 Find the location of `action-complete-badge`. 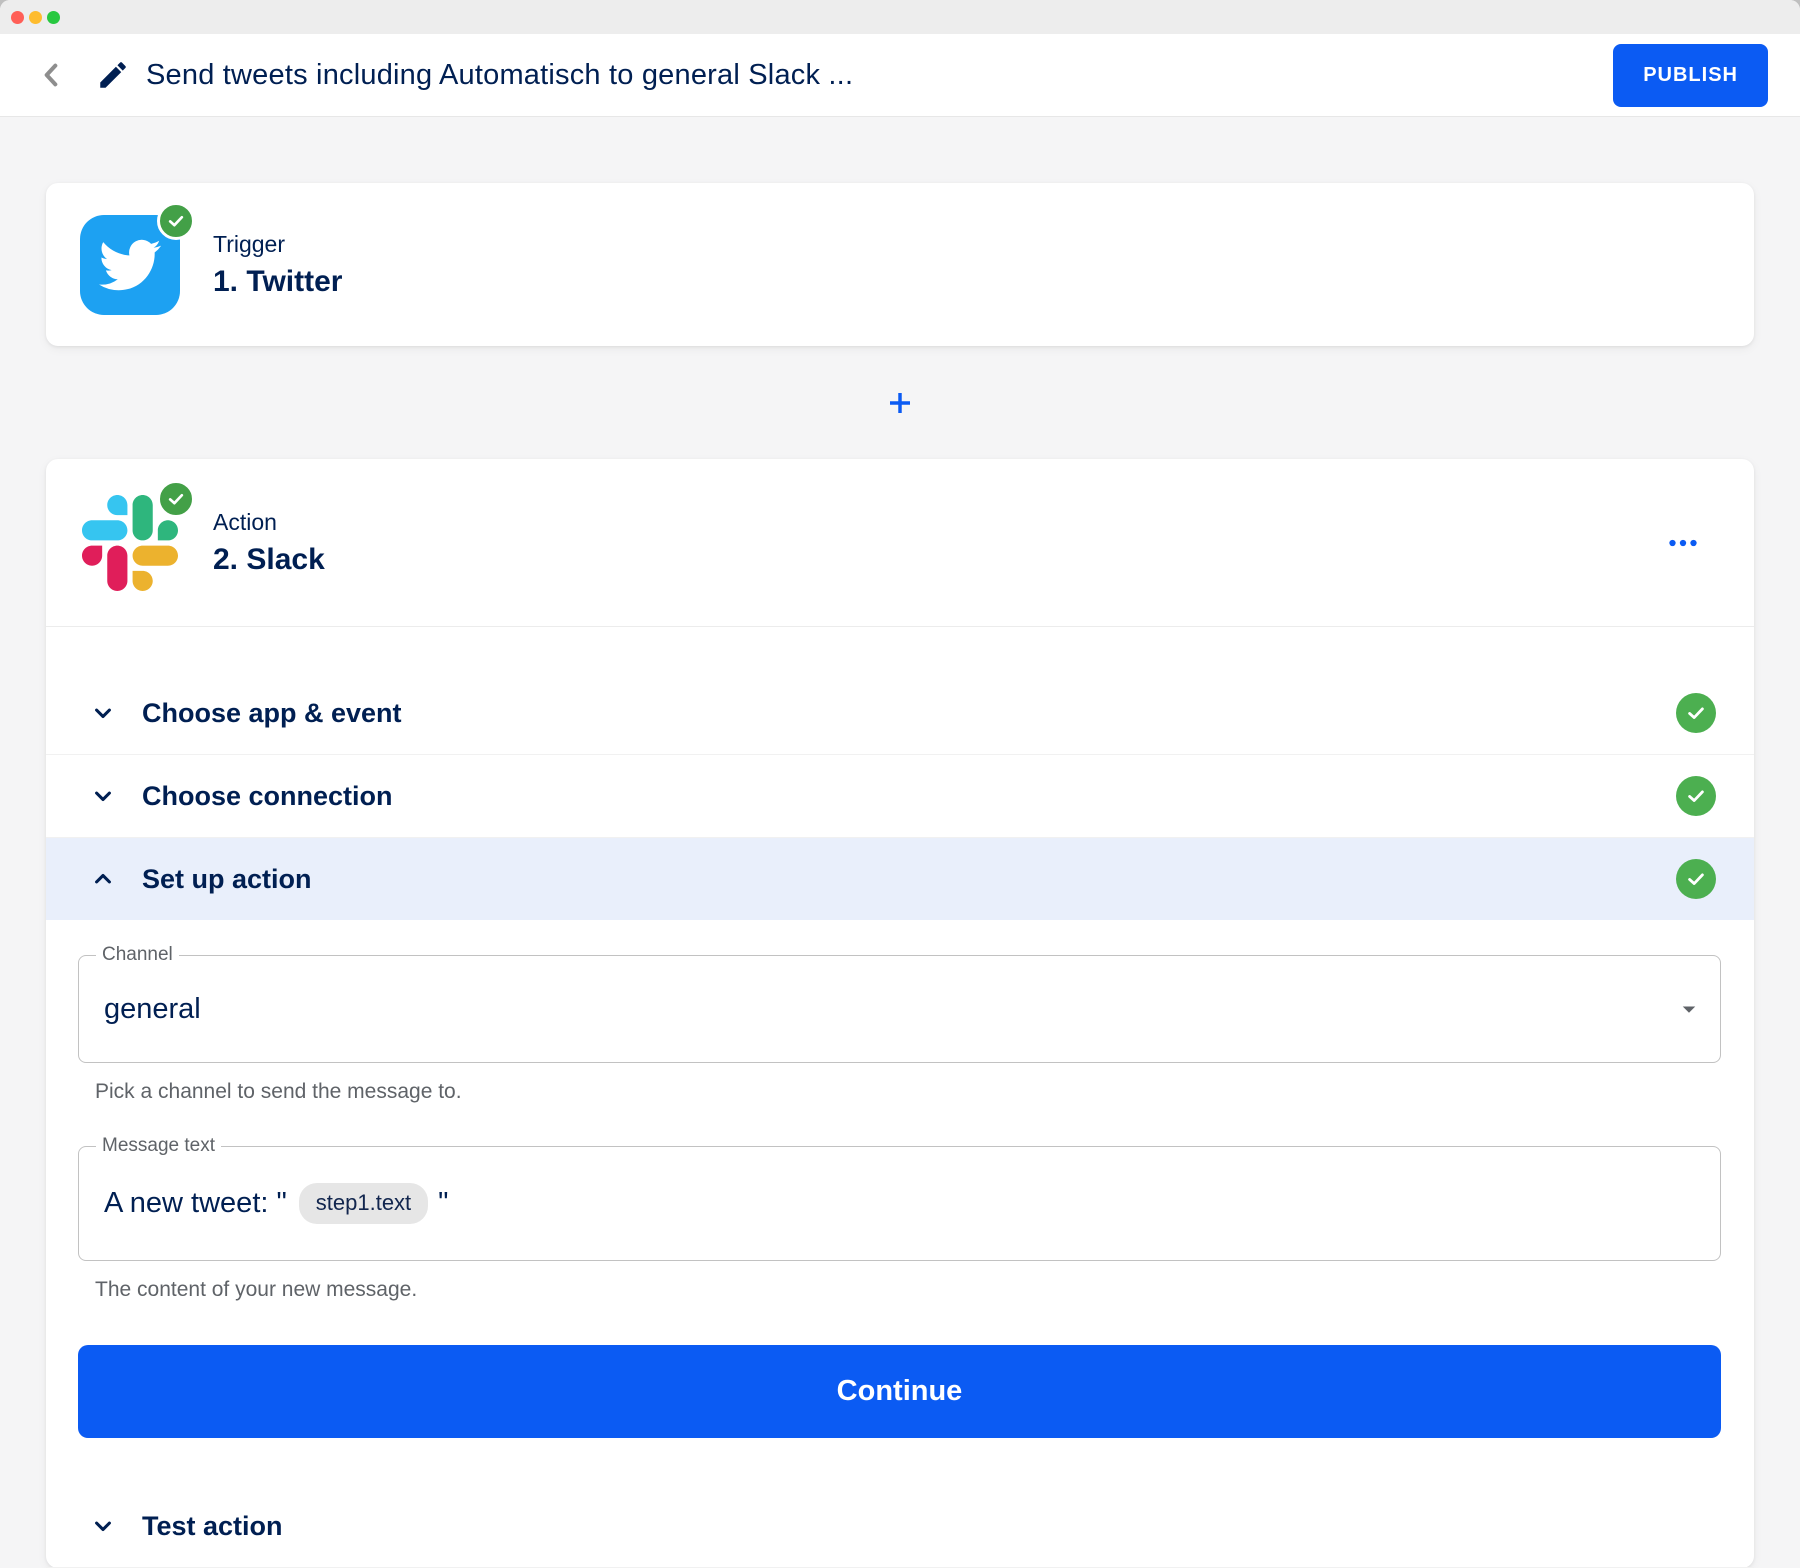

action-complete-badge is located at coordinates (176, 498).